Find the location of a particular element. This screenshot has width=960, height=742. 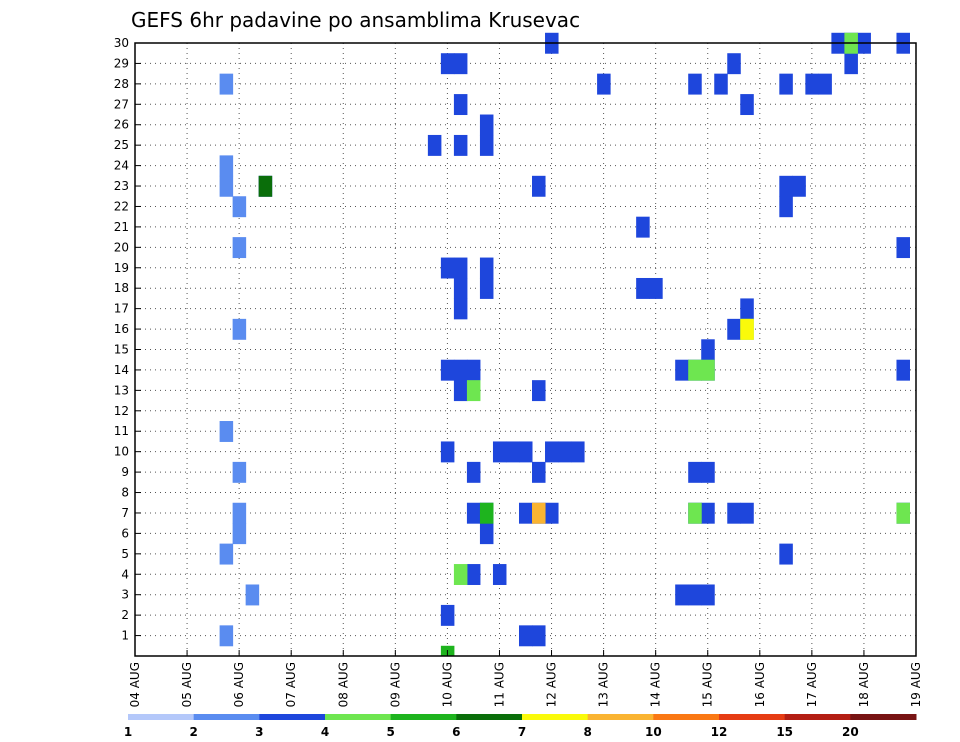

colorbar-label: 20 is located at coordinates (850, 732).